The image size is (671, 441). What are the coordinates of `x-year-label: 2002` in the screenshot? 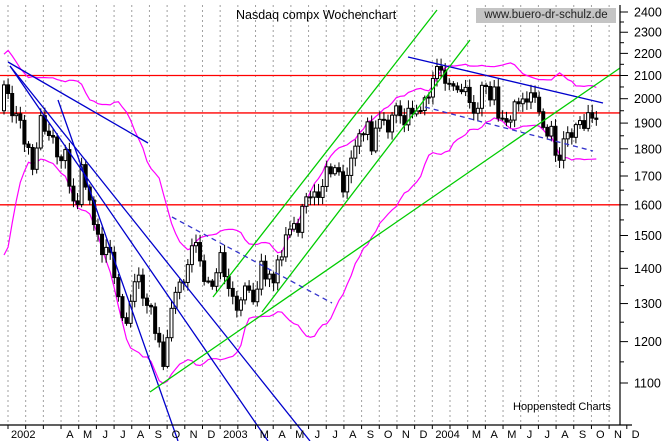 It's located at (23, 435).